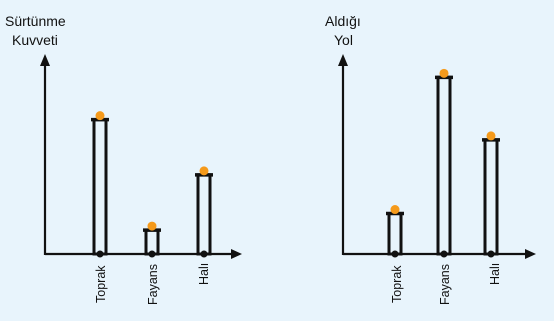 This screenshot has width=554, height=321. I want to click on y-axis-label-line-2: Kuvveti, so click(35, 40).